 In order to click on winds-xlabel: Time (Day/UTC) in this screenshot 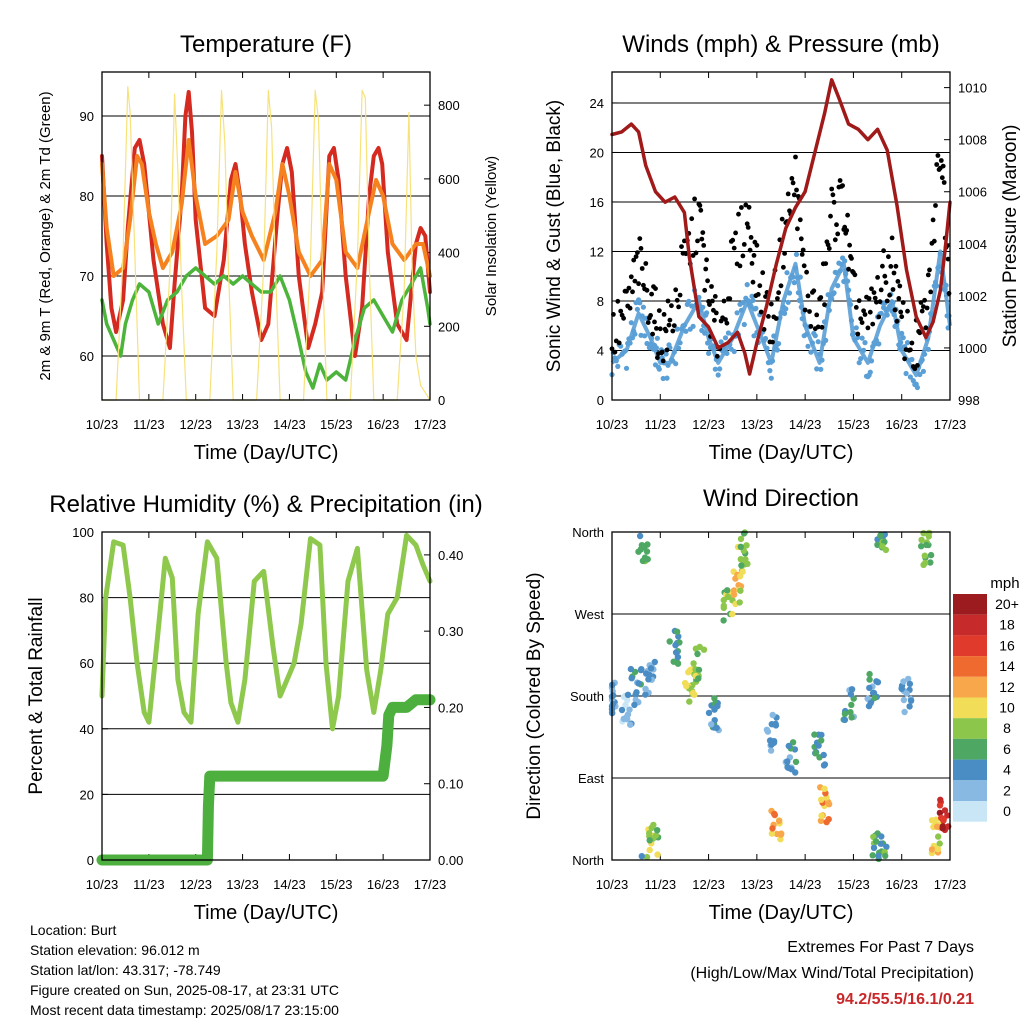, I will do `click(781, 453)`.